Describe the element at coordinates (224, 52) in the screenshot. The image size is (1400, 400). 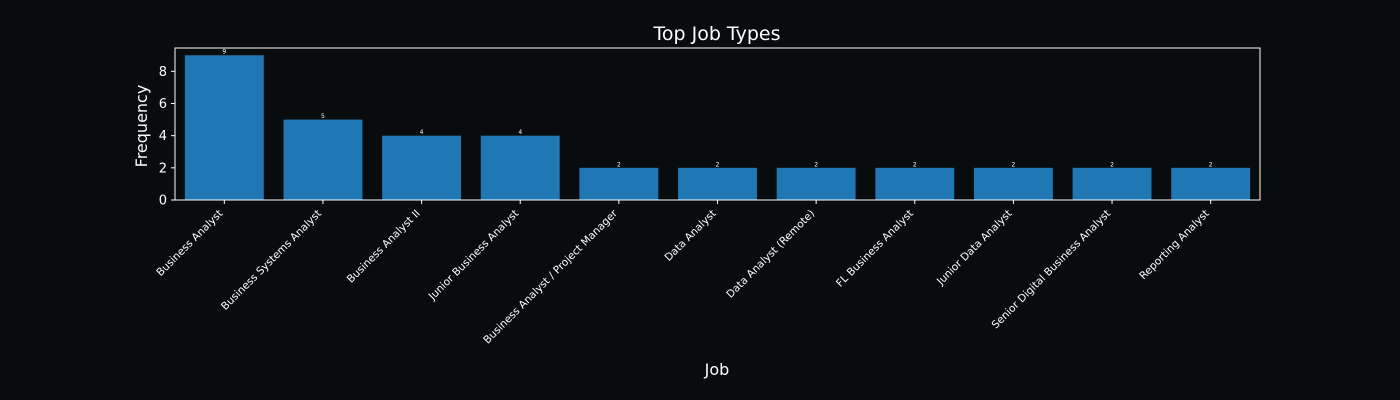
I see `data-label: 9` at that location.